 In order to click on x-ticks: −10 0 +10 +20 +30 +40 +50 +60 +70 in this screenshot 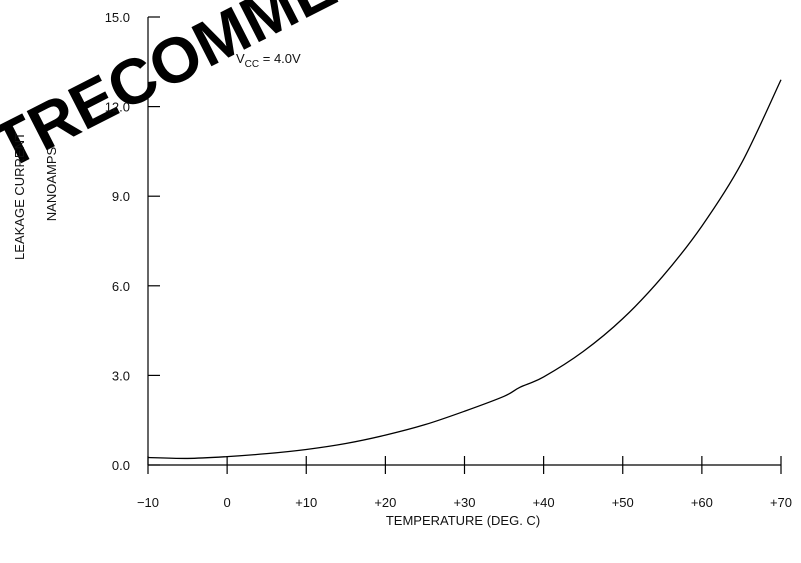, I will do `click(464, 483)`.